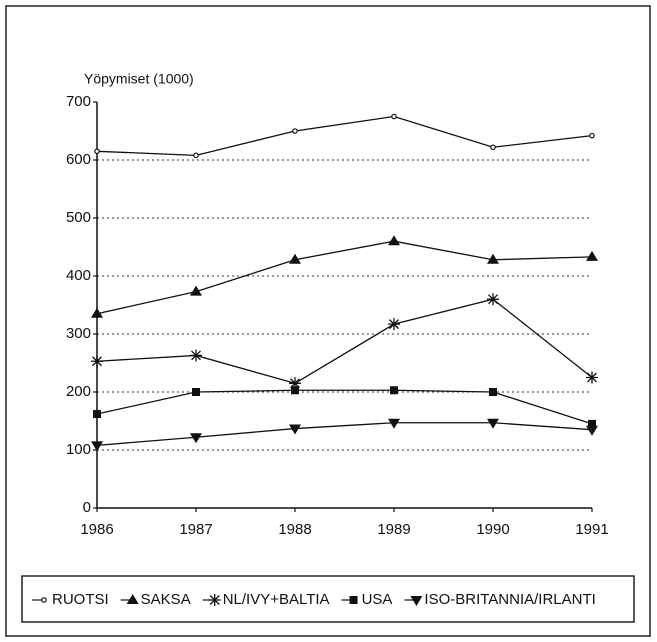 The image size is (657, 642). What do you see at coordinates (591, 529) in the screenshot?
I see `x-tick-label: 1991` at bounding box center [591, 529].